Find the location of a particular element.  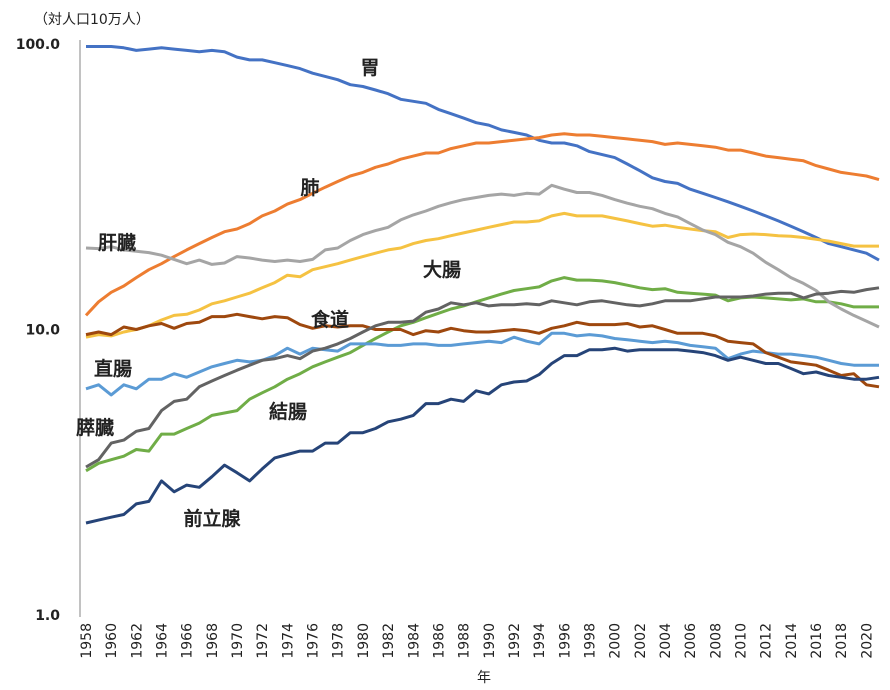

x-tick-label: 2002 is located at coordinates (641, 641).